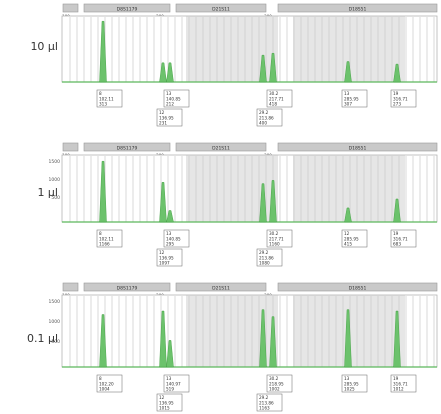 The height and width of the screenshot is (414, 441). I want to click on allele-call-label: 400, so click(263, 123).